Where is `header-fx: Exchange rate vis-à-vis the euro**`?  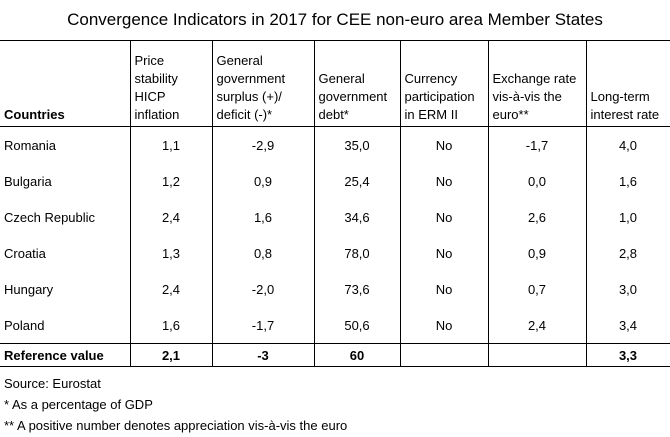 header-fx: Exchange rate vis-à-vis the euro** is located at coordinates (536, 83).